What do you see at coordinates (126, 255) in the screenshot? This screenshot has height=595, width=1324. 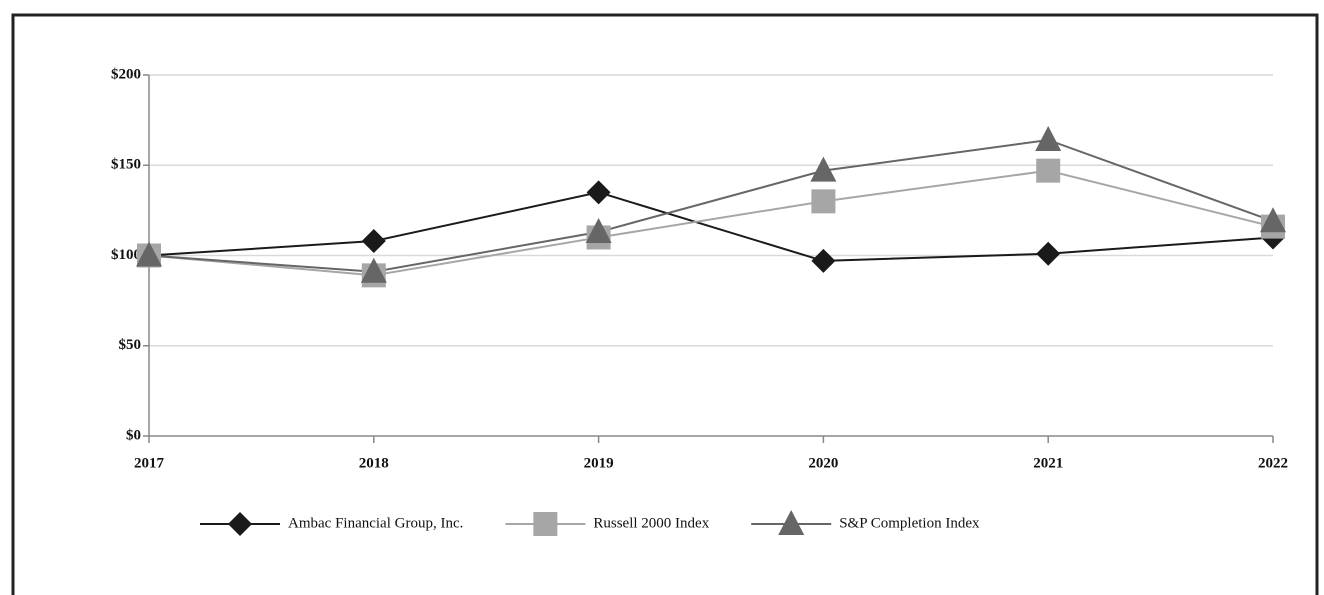 I see `y-tick-label: $100` at bounding box center [126, 255].